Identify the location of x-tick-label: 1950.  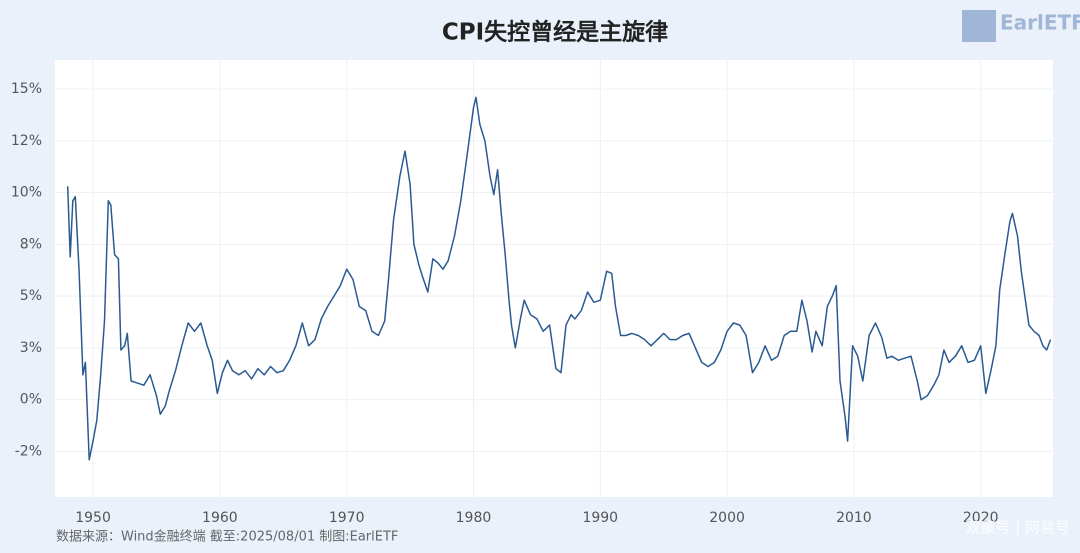
(93, 518).